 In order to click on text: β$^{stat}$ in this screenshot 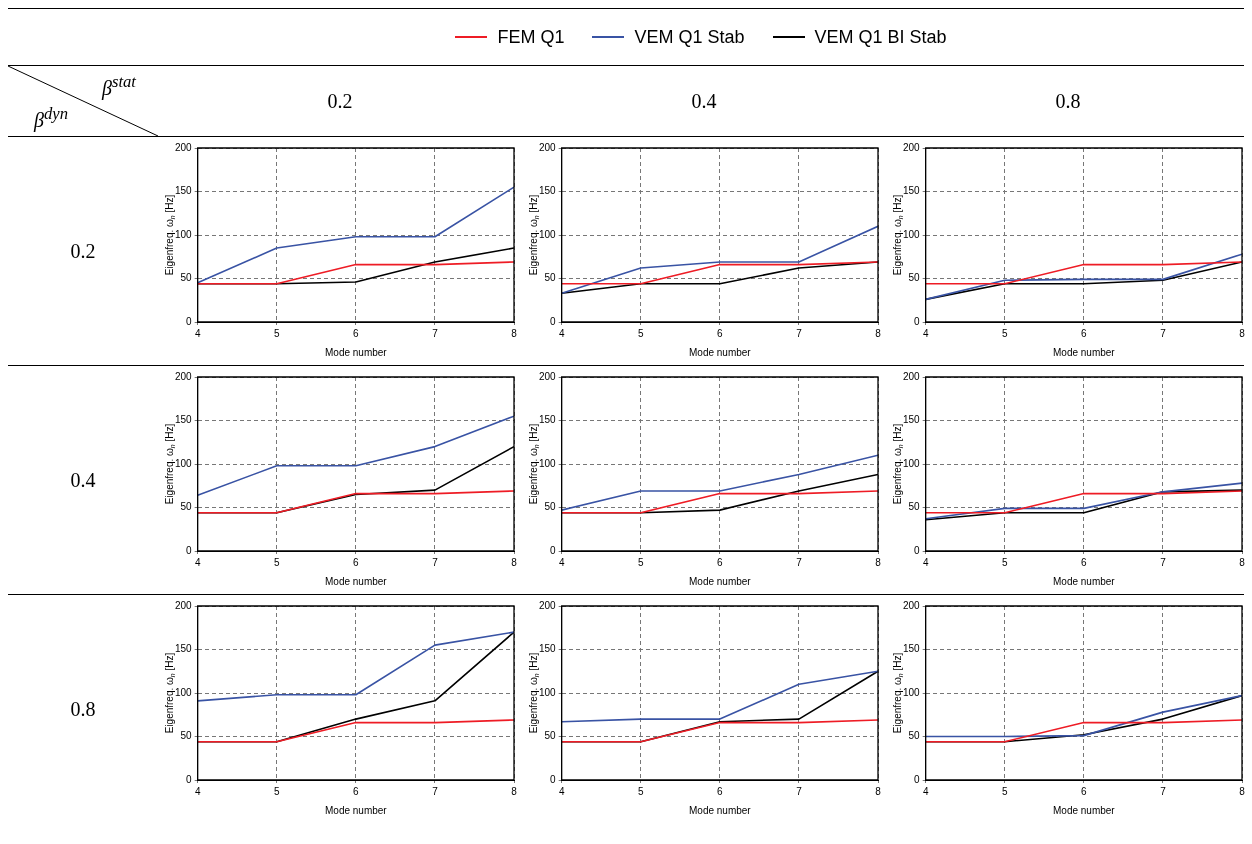, I will do `click(118, 85)`.